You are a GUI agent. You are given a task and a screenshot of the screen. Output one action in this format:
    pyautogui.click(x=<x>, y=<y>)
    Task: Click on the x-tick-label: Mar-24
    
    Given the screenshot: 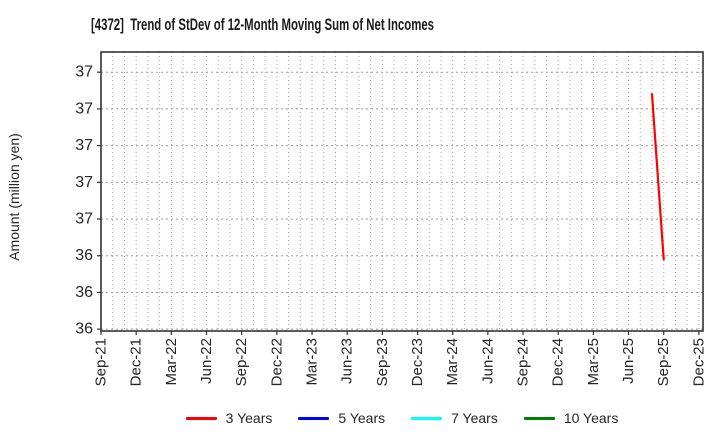 What is the action you would take?
    pyautogui.click(x=452, y=362)
    